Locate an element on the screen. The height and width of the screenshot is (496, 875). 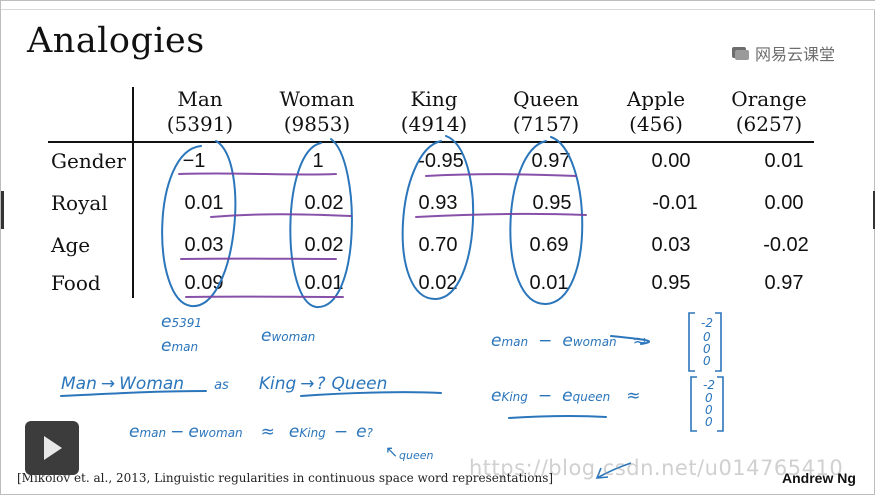
column-header-woman: Woman (9853) is located at coordinates (317, 112).